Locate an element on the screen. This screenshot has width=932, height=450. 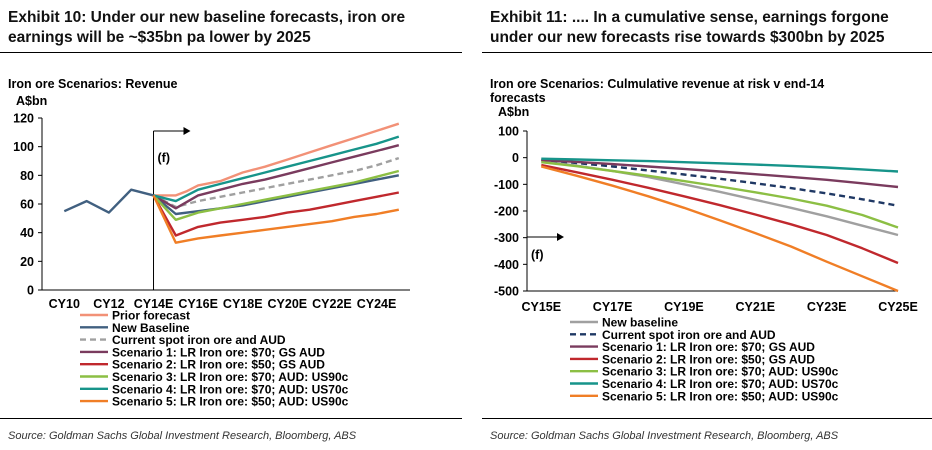
chart-title-line2: forecasts is located at coordinates (518, 98).